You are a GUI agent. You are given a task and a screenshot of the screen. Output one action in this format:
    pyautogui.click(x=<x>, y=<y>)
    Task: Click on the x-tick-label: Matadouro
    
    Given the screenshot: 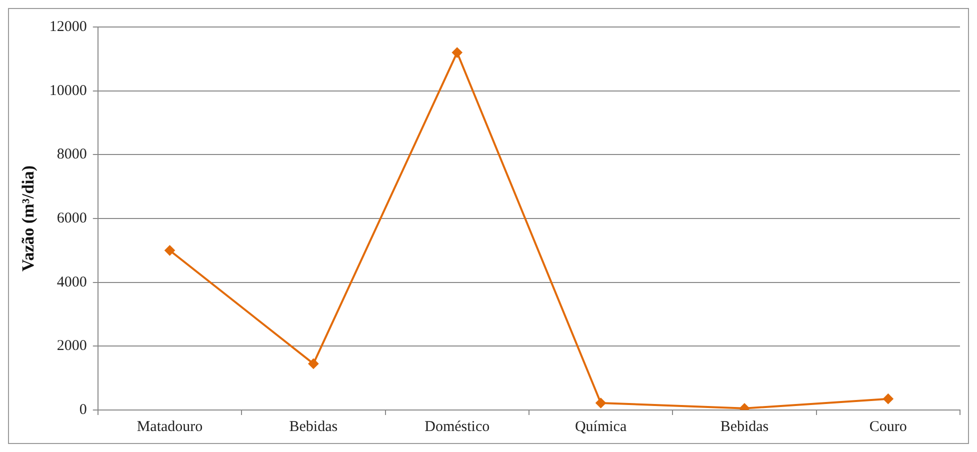 What is the action you would take?
    pyautogui.click(x=169, y=426)
    